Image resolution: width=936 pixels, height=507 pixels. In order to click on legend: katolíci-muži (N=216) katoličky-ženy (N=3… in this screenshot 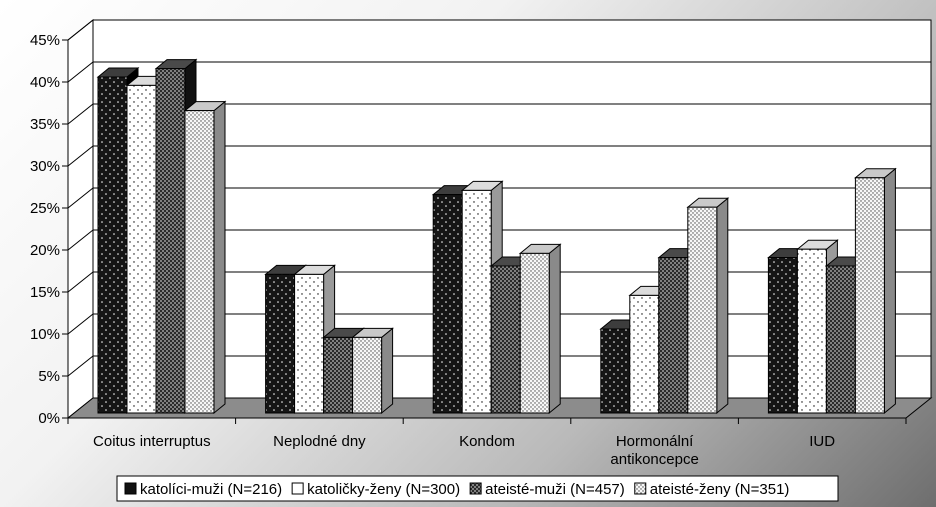, I will do `click(477, 488)`.